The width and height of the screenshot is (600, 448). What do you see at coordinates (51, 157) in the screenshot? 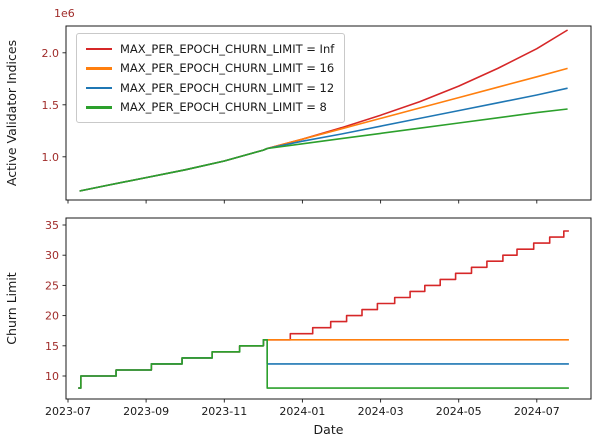
I see `y-tick-label: 1.0` at bounding box center [51, 157].